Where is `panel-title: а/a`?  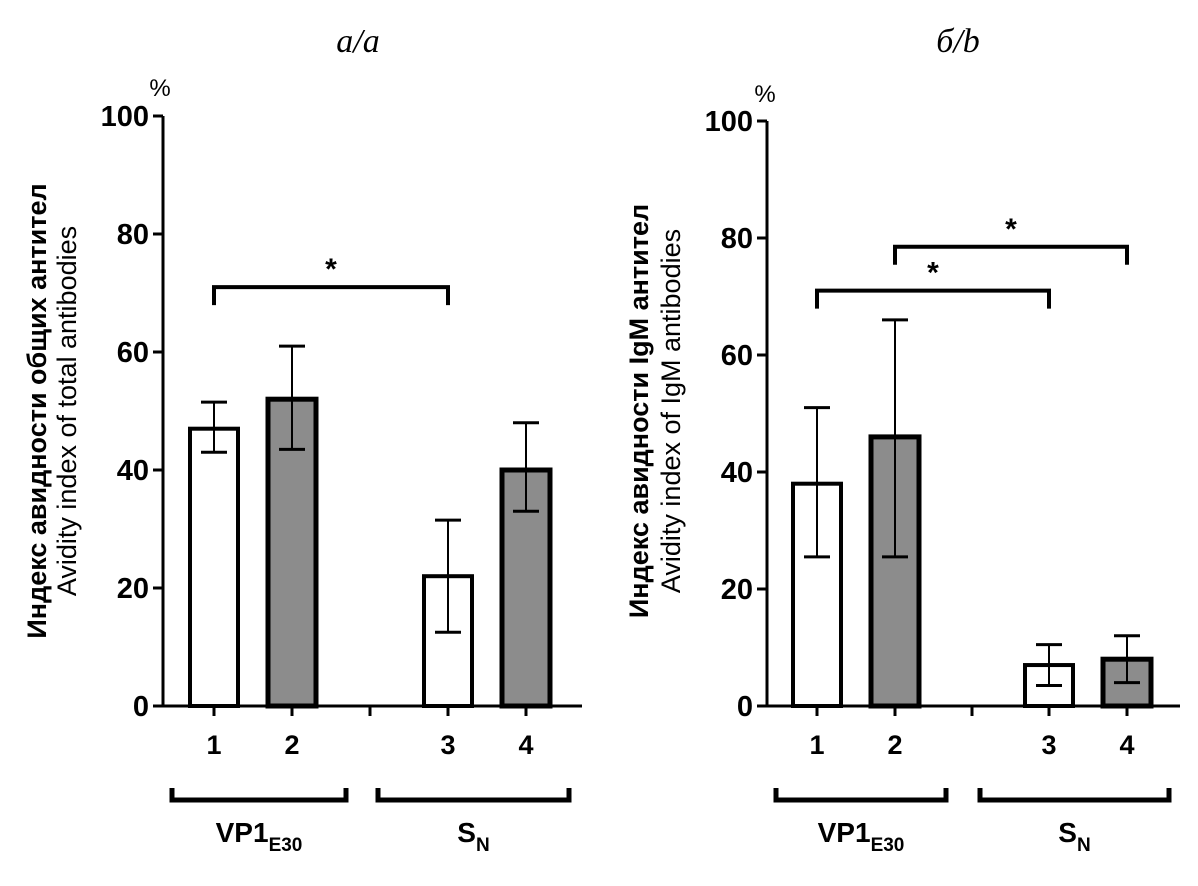
panel-title: а/a is located at coordinates (357, 41).